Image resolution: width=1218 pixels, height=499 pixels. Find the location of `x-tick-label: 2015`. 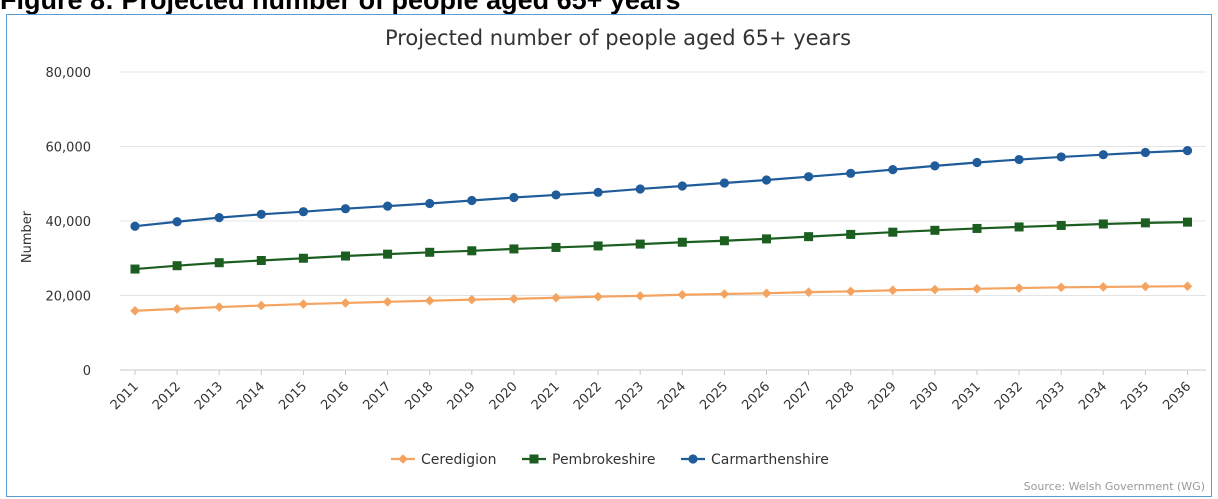

x-tick-label: 2015 is located at coordinates (293, 396).